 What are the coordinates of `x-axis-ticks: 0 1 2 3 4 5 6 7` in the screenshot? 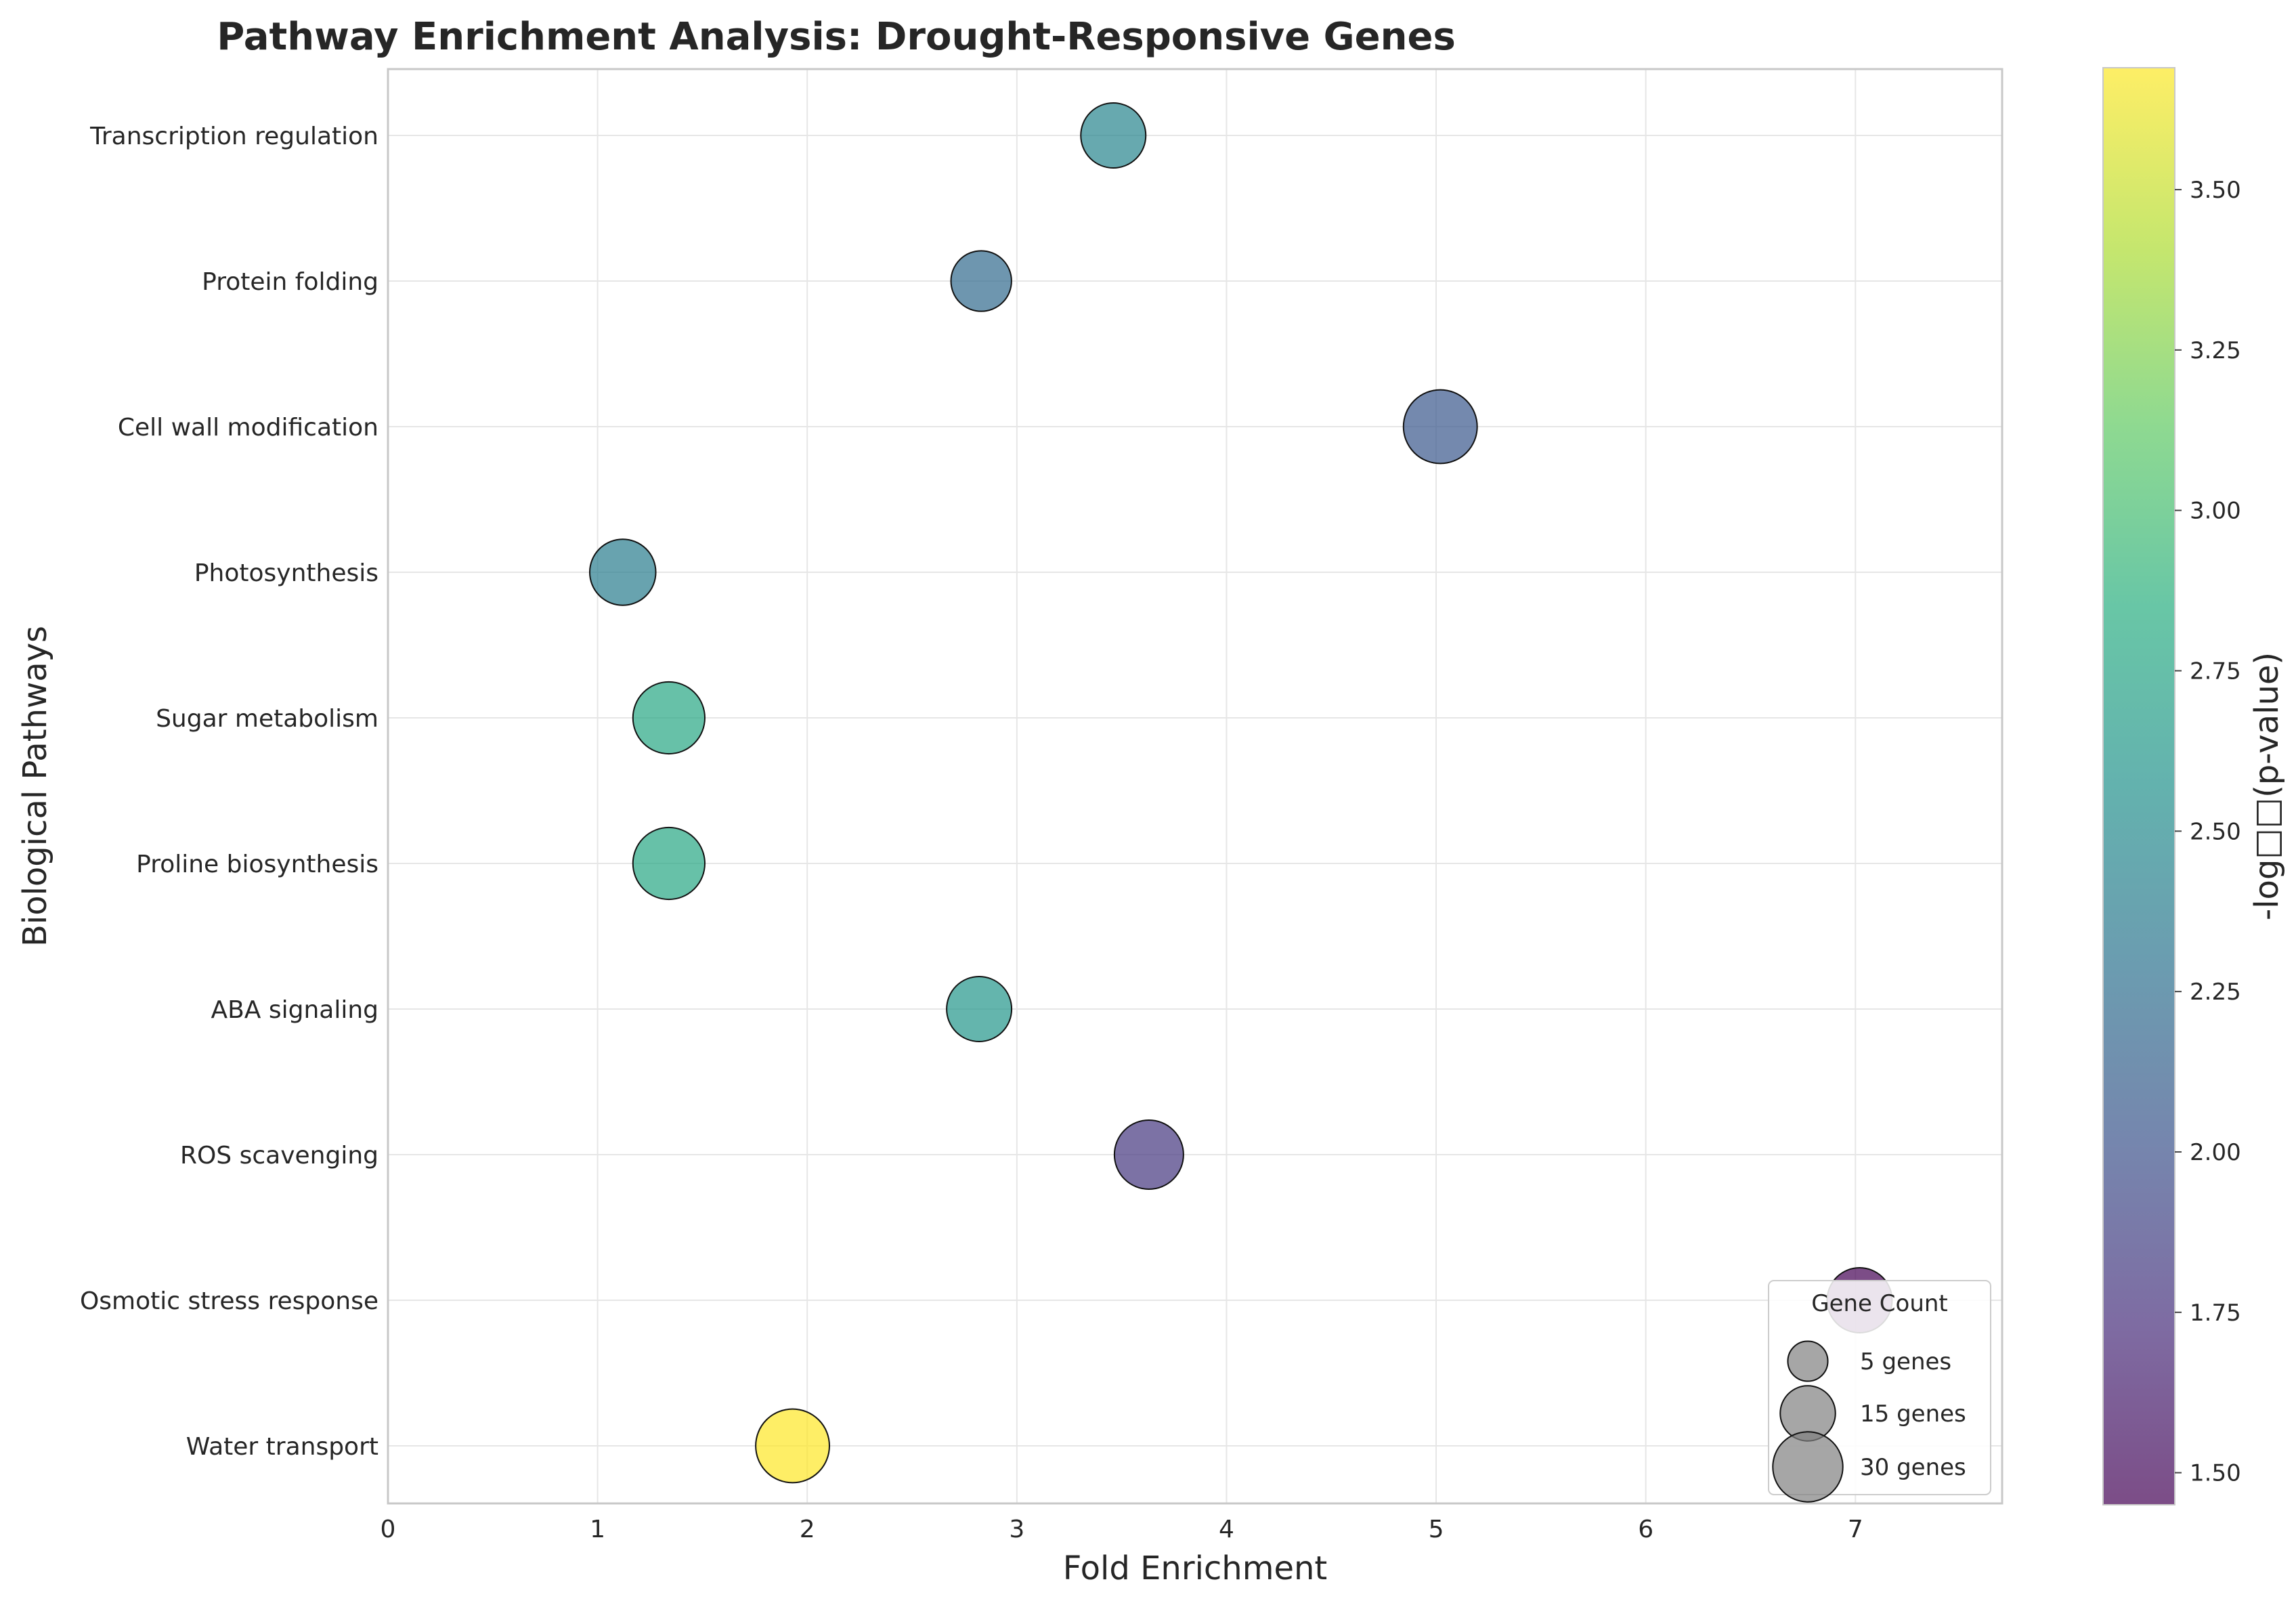 It's located at (1122, 1529).